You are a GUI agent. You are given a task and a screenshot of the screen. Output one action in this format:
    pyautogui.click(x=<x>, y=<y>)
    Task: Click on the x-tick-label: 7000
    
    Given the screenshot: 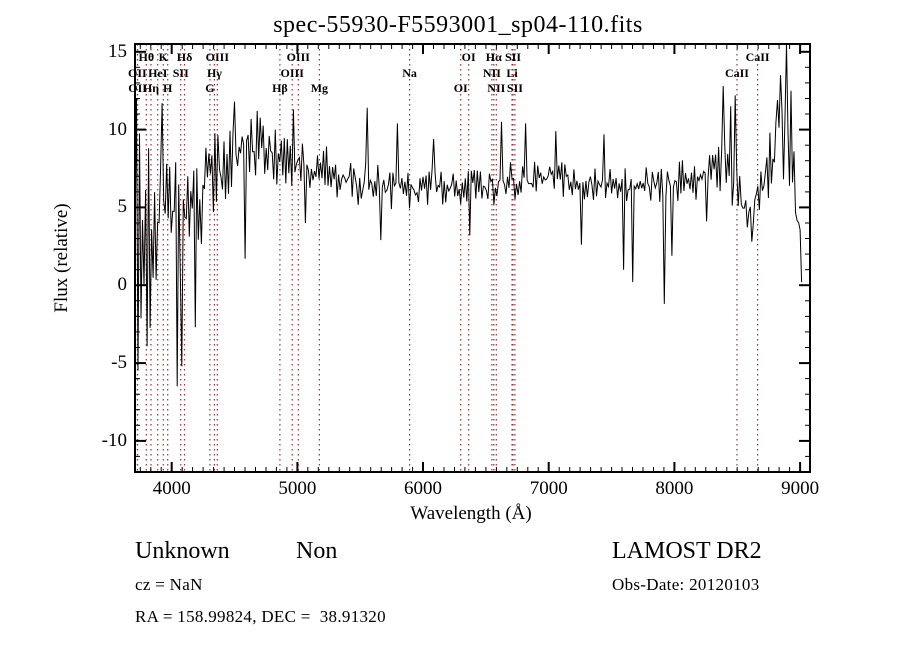 What is the action you would take?
    pyautogui.click(x=548, y=488)
    